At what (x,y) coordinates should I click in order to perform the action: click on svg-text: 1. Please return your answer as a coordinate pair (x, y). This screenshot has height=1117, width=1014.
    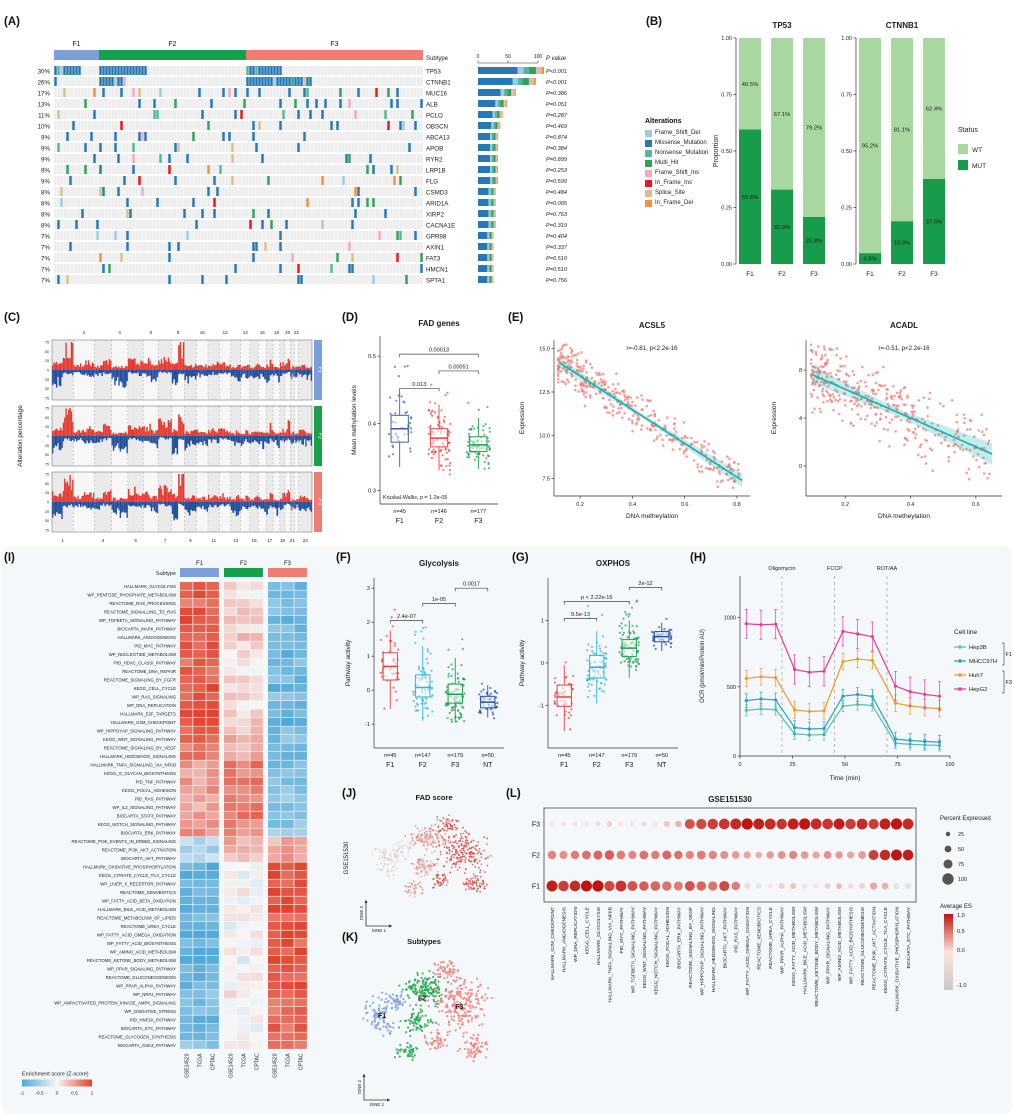
    Looking at the image, I should click on (62, 540).